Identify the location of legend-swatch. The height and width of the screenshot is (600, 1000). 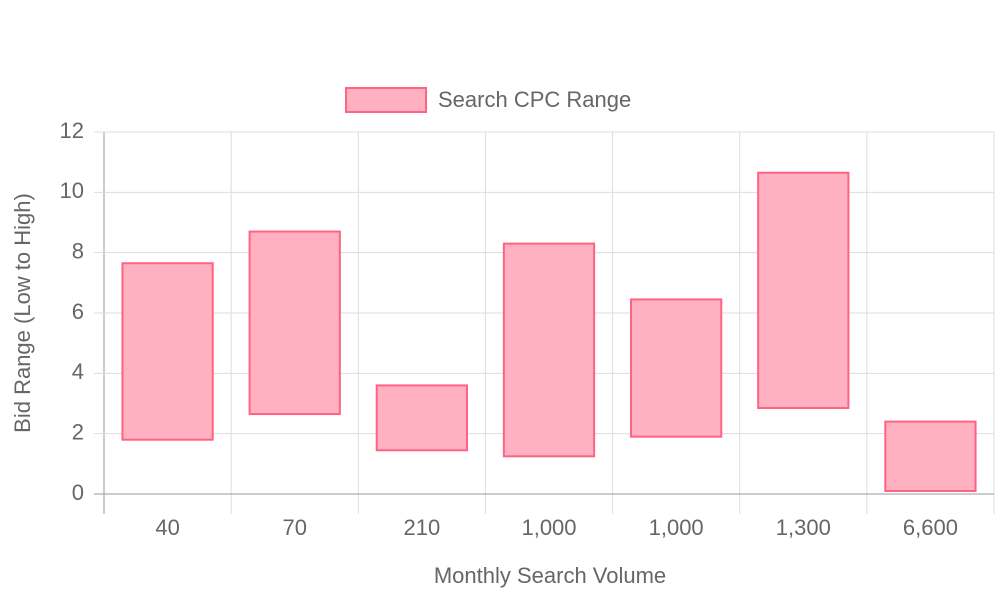
(386, 100).